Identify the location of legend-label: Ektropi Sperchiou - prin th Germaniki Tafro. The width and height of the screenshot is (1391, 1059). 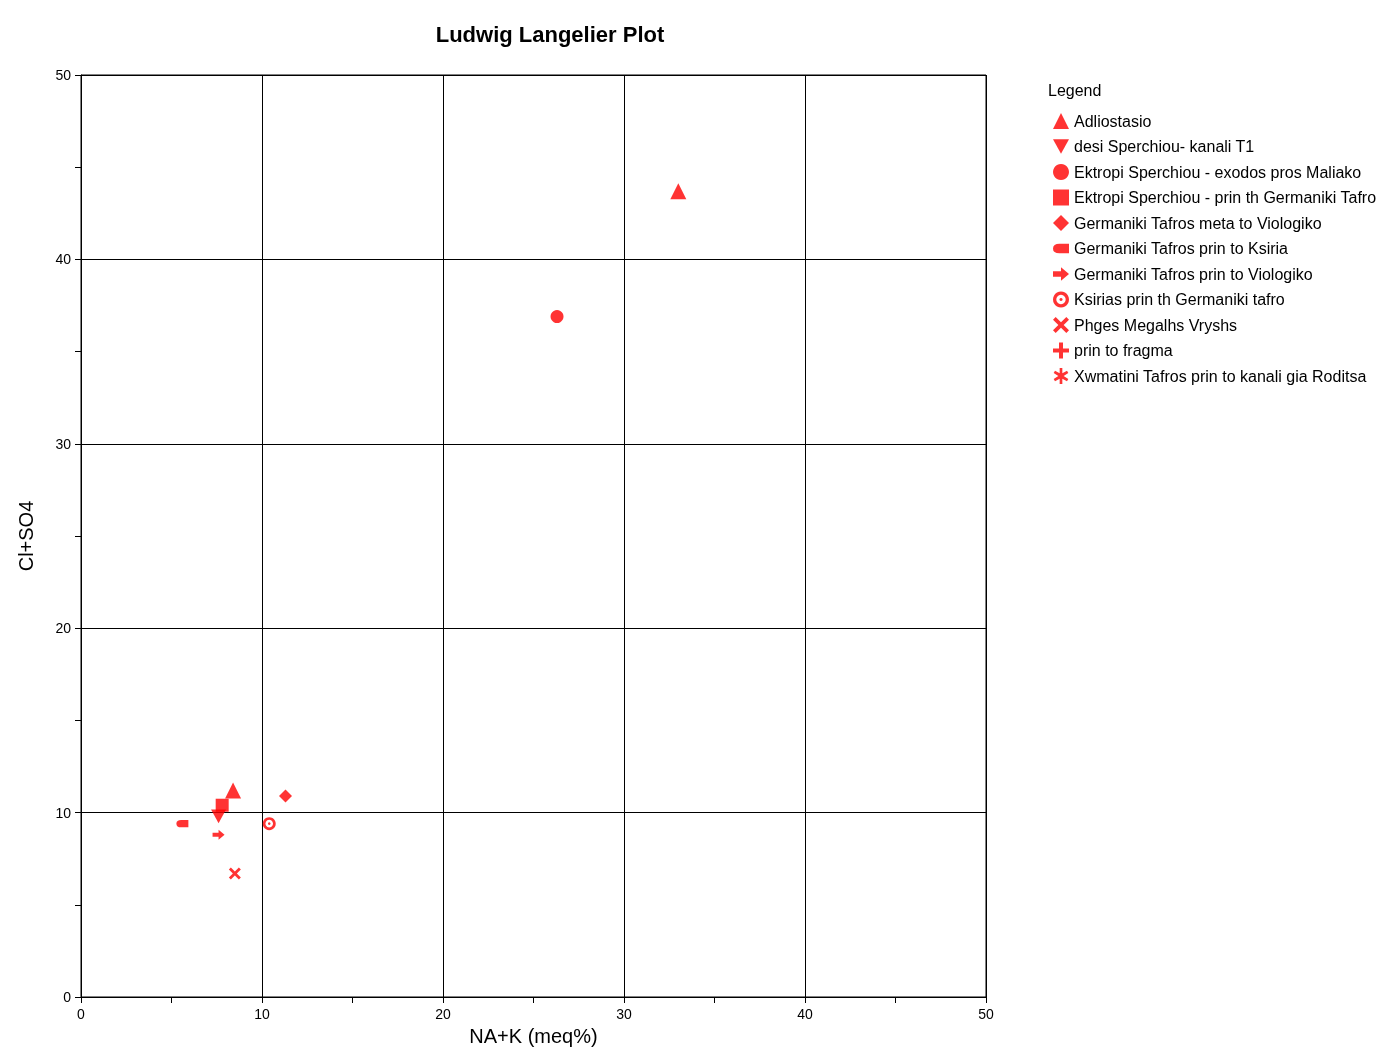
(1225, 197).